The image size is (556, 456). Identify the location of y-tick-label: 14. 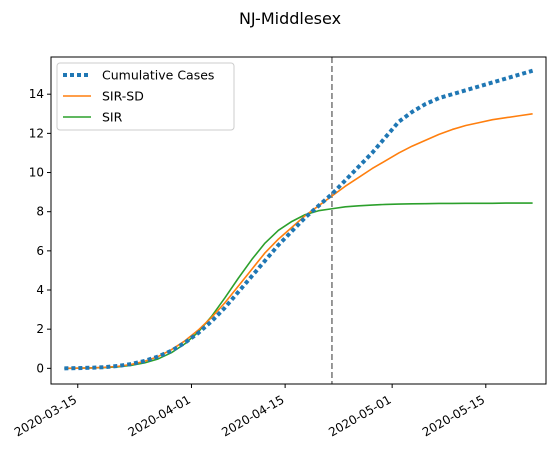
(36, 94).